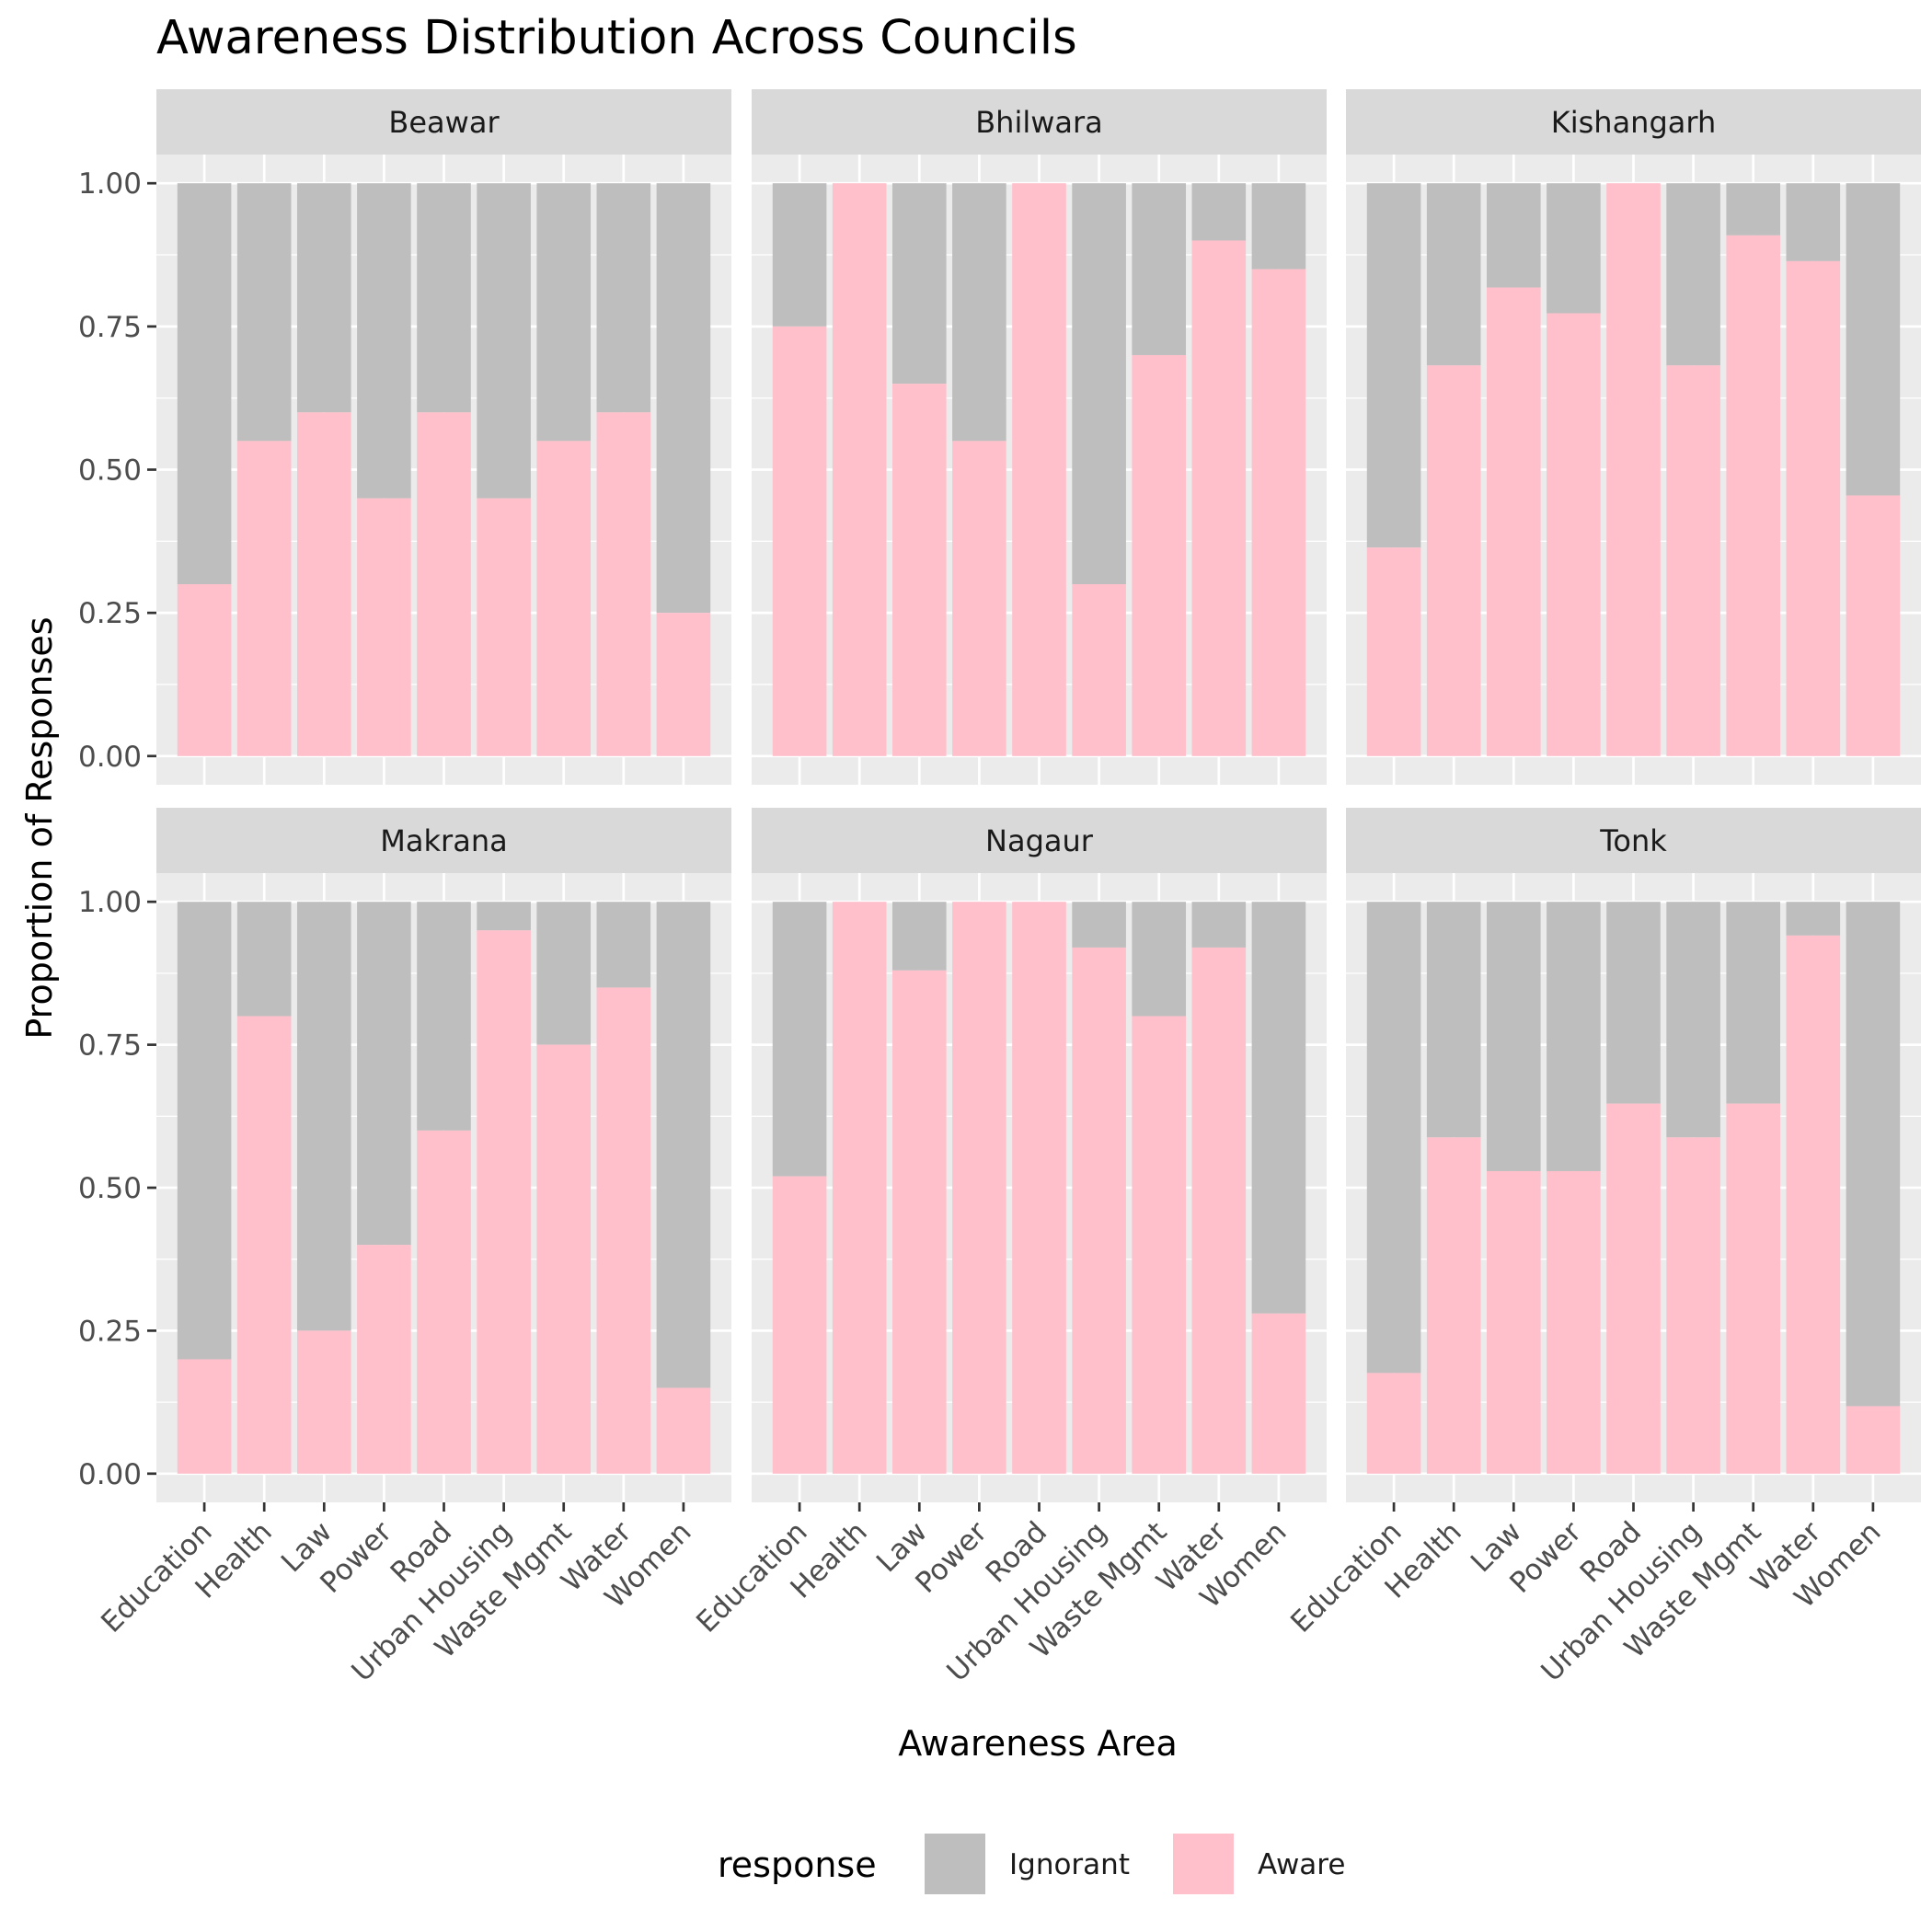 Image resolution: width=1932 pixels, height=1932 pixels. Describe the element at coordinates (110, 902) in the screenshot. I see `y-tick-label: 1.00` at that location.